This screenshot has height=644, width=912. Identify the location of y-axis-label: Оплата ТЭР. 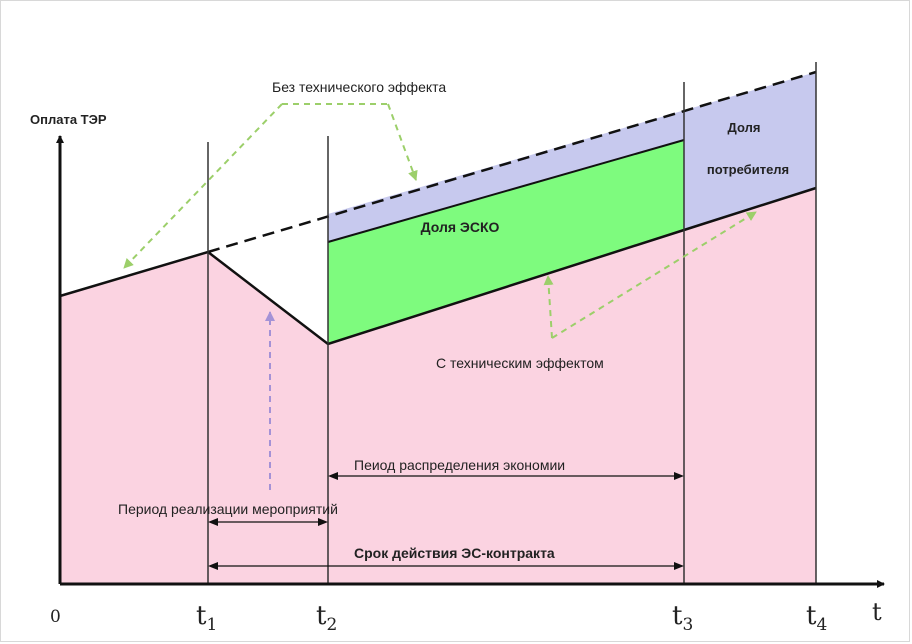
(68, 119).